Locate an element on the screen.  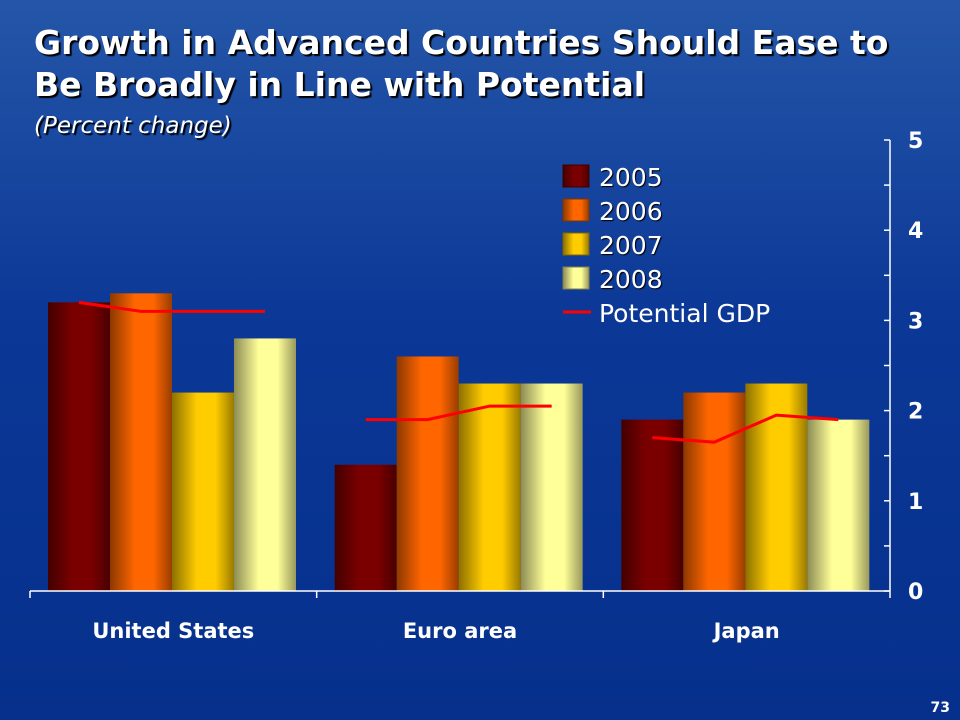
bar-2006-japan is located at coordinates (714, 491).